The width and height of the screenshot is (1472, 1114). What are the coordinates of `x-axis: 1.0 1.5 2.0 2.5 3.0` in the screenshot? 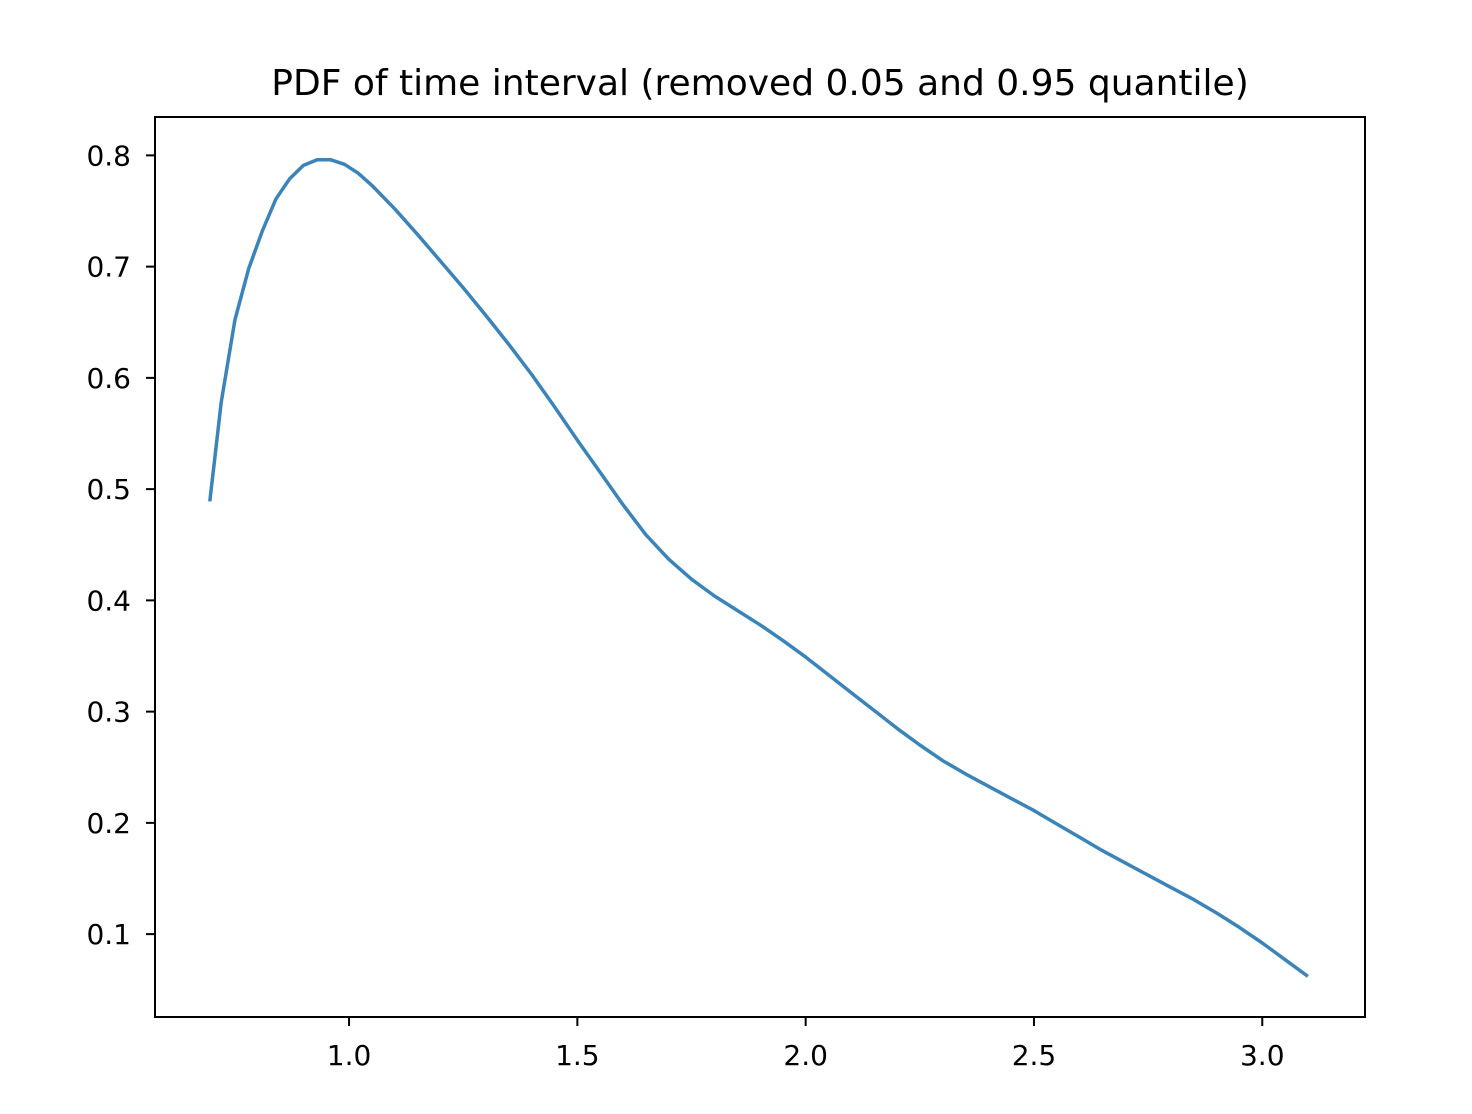 It's located at (806, 1044).